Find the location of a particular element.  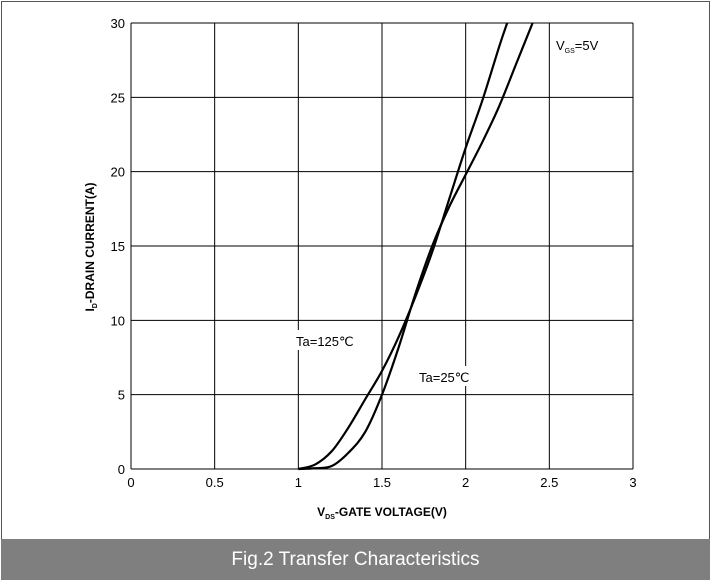

y-tick-label: 0 is located at coordinates (121, 469).